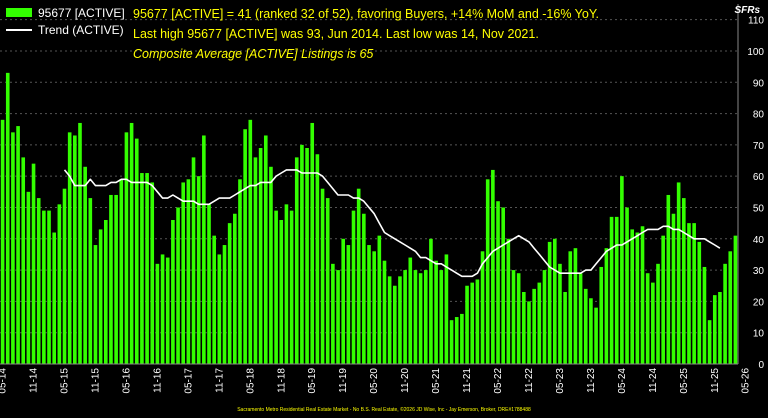  Describe the element at coordinates (759, 208) in the screenshot. I see `y-tick-label: 50` at that location.